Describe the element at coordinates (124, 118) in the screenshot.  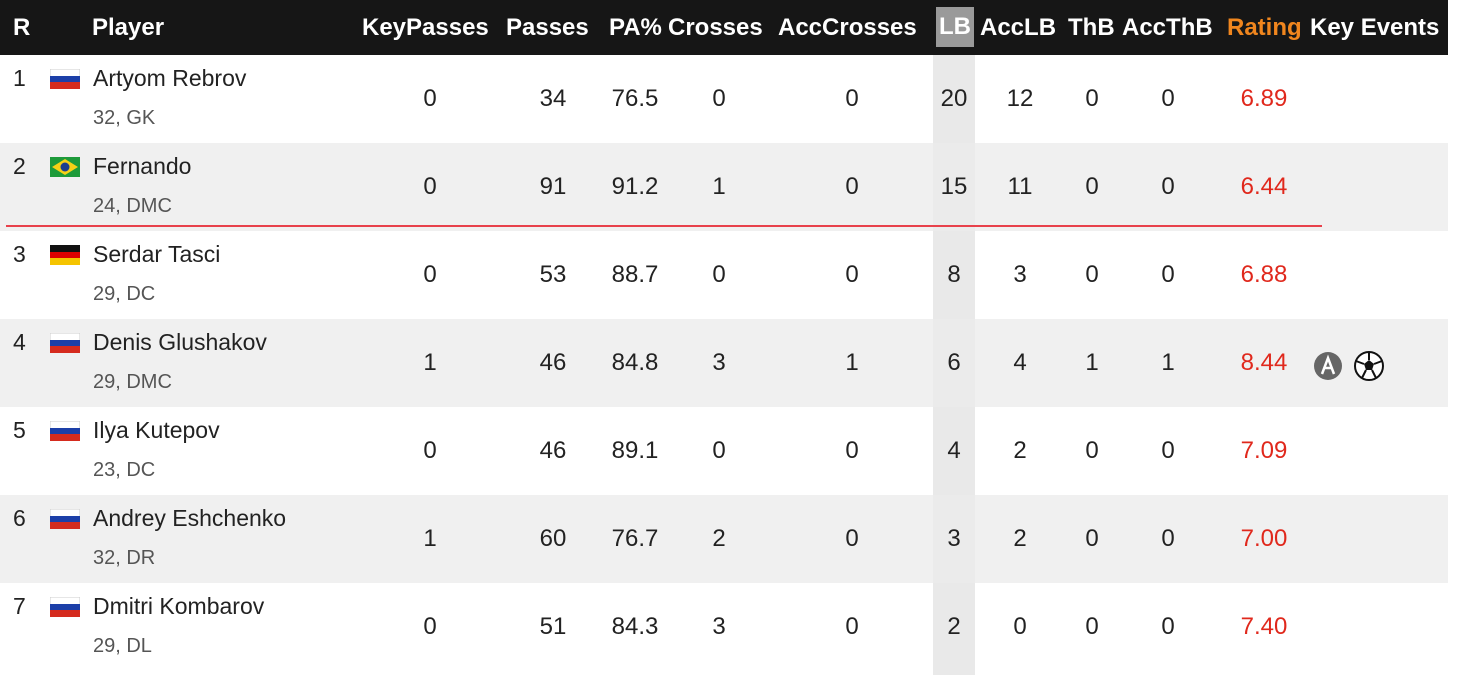
I see `player-detail: 32, GK` at that location.